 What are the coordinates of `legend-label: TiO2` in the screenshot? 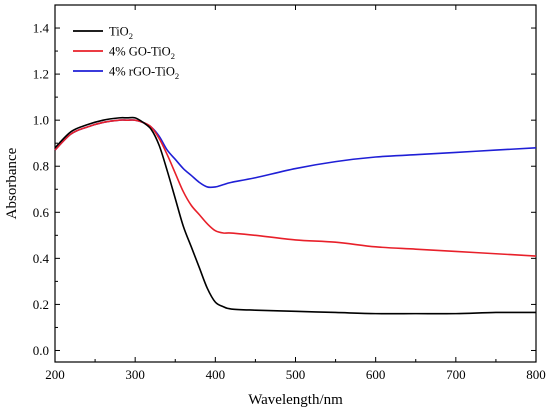 It's located at (121, 33).